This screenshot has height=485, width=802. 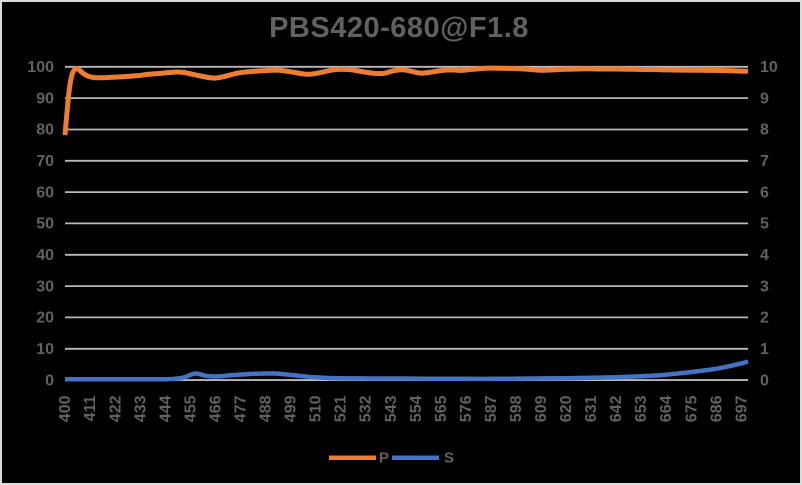 What do you see at coordinates (115, 408) in the screenshot?
I see `svg-text: 422` at bounding box center [115, 408].